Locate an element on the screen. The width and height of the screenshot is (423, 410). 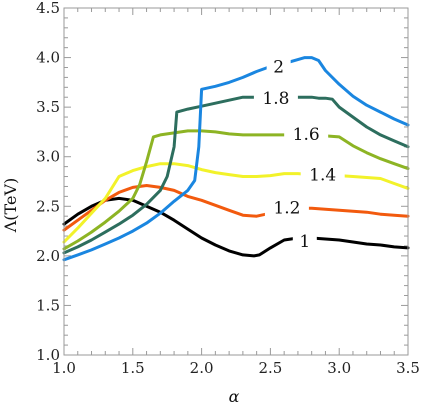
x-tick-label: 2.0 is located at coordinates (202, 368).